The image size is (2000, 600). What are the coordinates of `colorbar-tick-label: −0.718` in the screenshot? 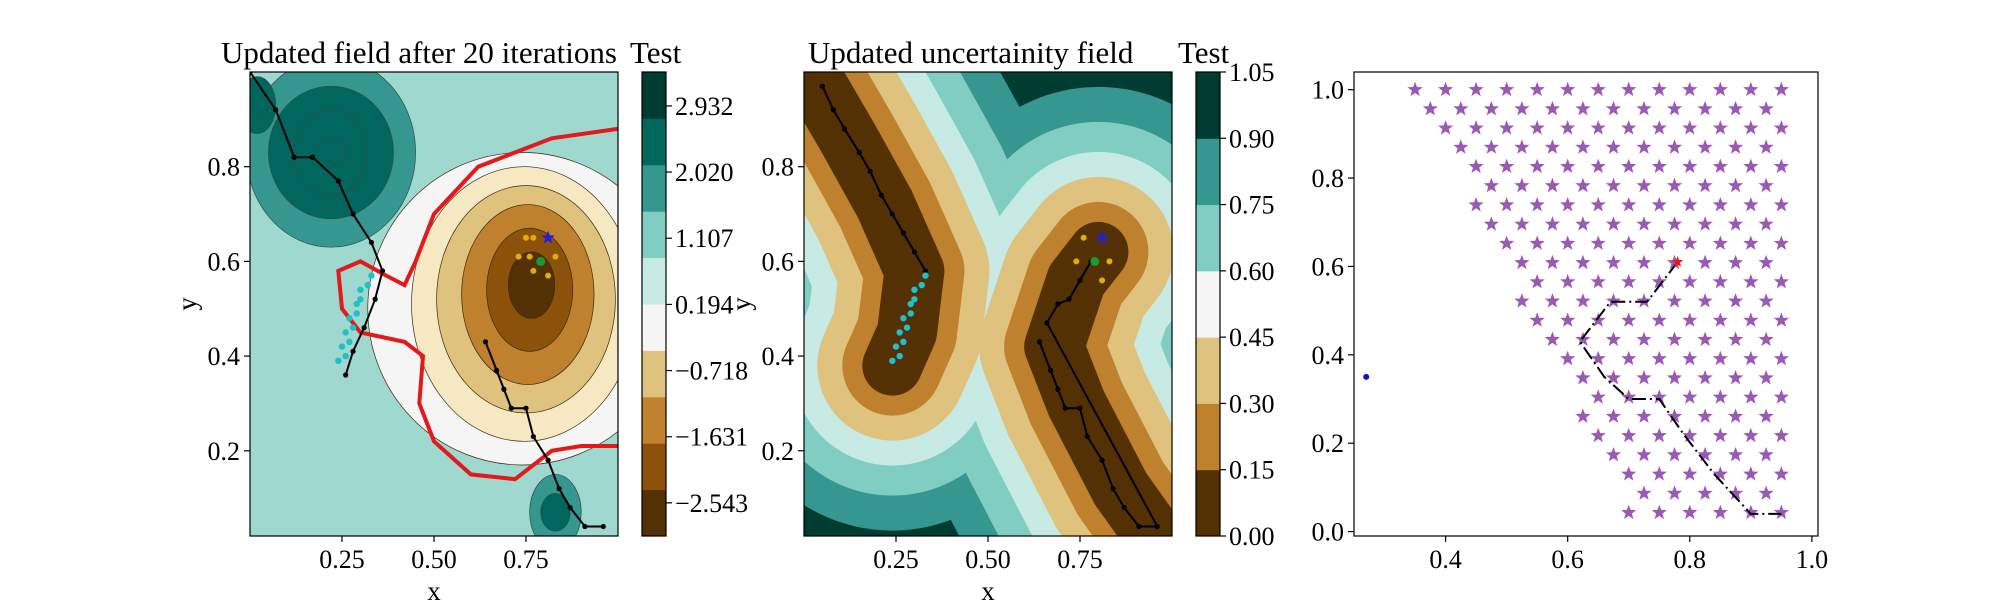 It's located at (711, 371).